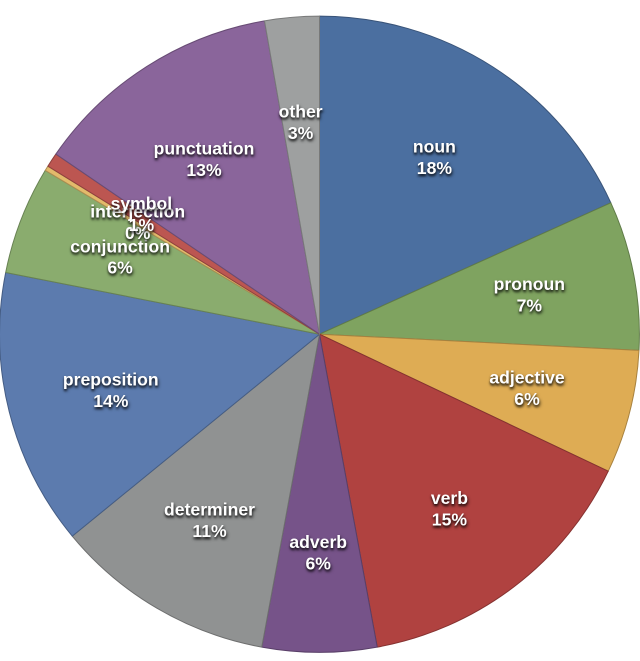  I want to click on svg-text:determiner11%: determiner 11%, so click(209, 520).